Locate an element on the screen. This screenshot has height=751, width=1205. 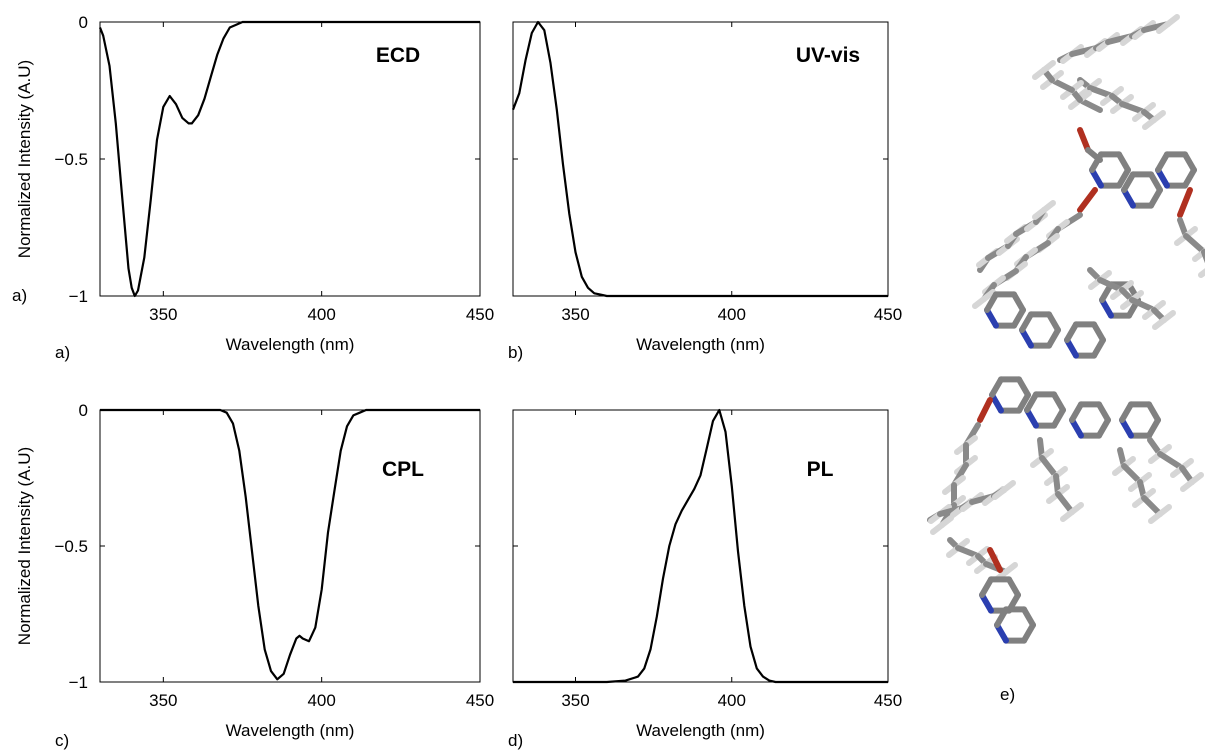
panel-label: b) is located at coordinates (515, 352).